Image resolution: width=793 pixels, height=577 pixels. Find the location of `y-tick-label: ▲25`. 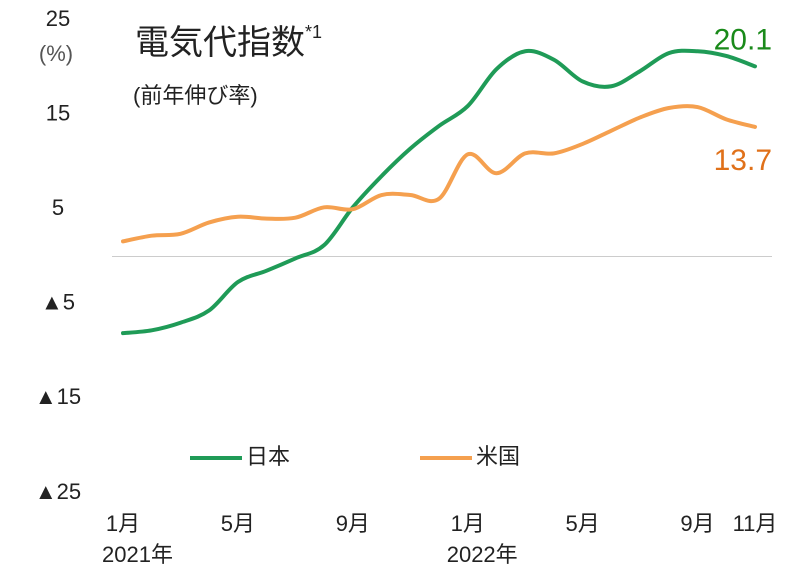

y-tick-label: ▲25 is located at coordinates (58, 491).